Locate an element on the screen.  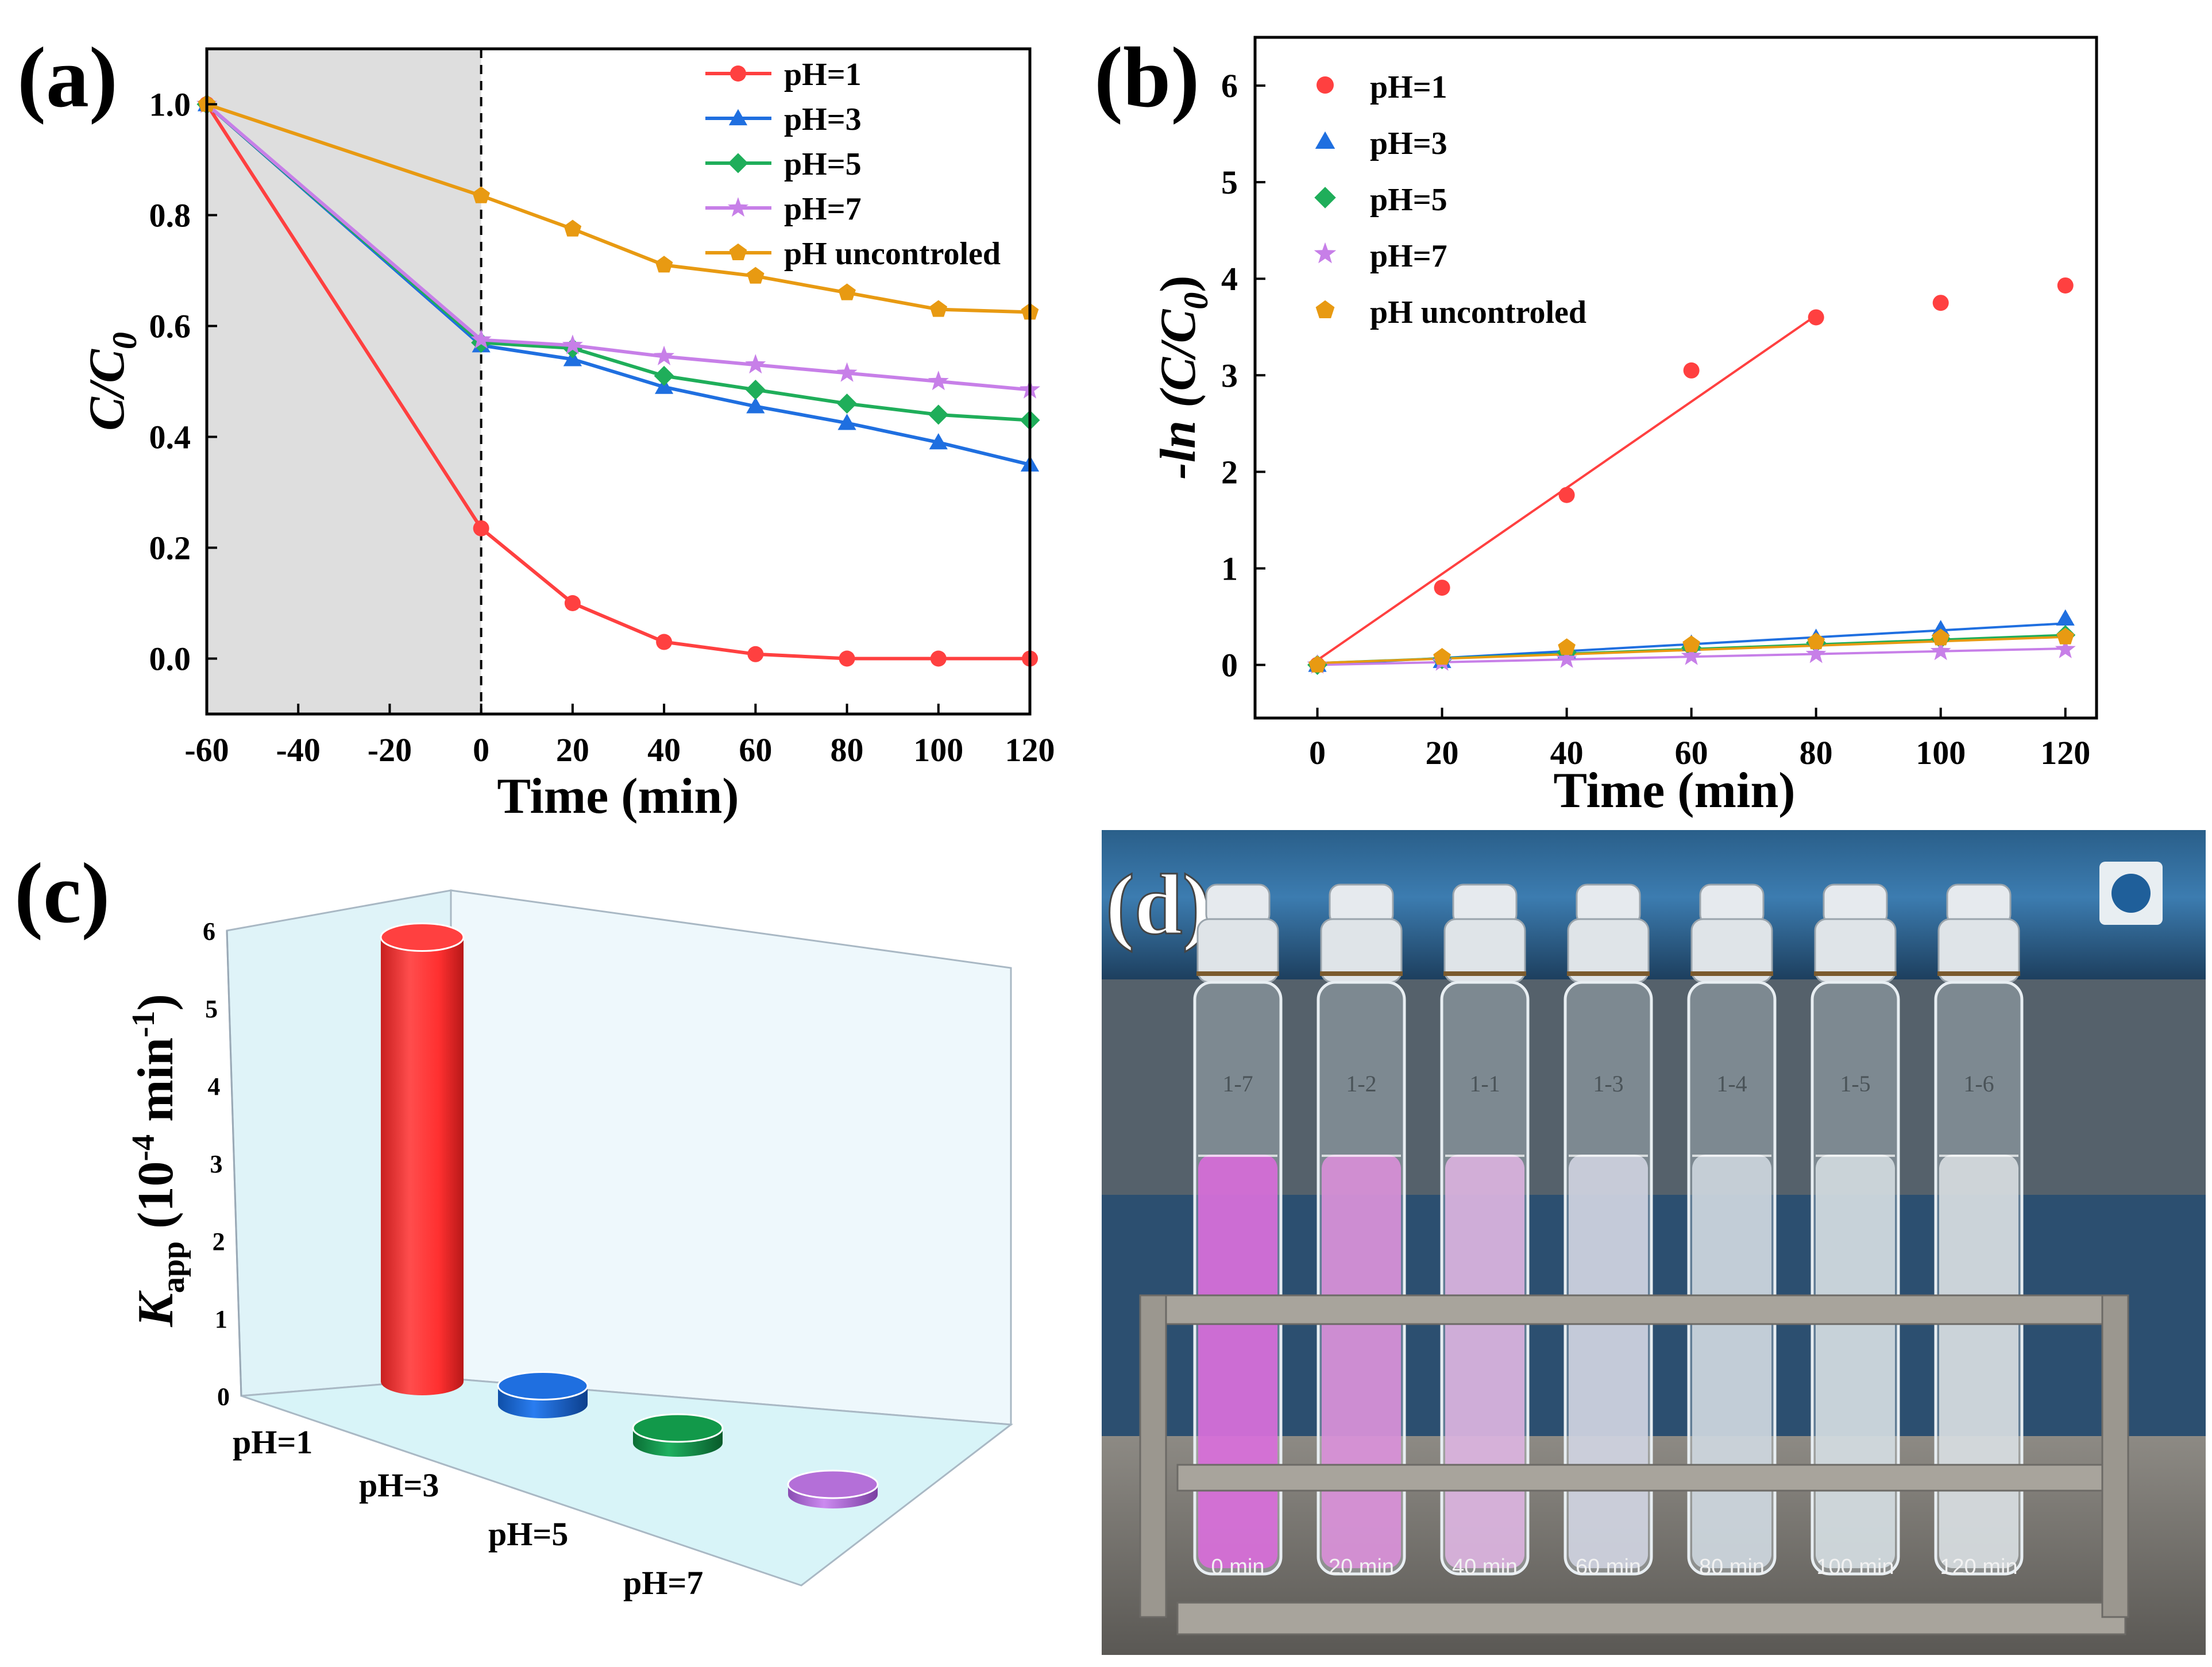
panel-c-y-axis-title-unit: min is located at coordinates (156, 1086).